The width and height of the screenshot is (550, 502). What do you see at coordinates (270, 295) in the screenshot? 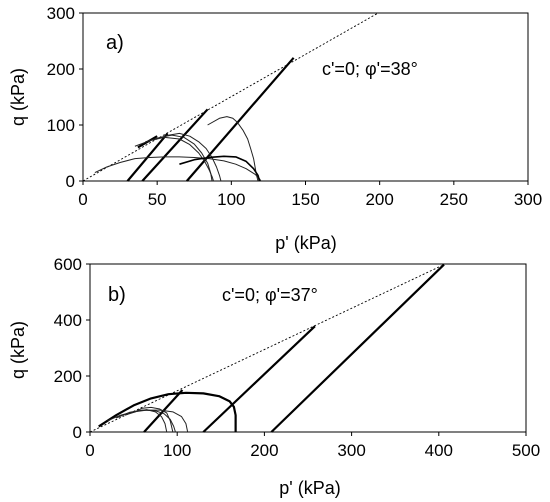
I see `annotation-b: c'=0; φ'=37°` at bounding box center [270, 295].